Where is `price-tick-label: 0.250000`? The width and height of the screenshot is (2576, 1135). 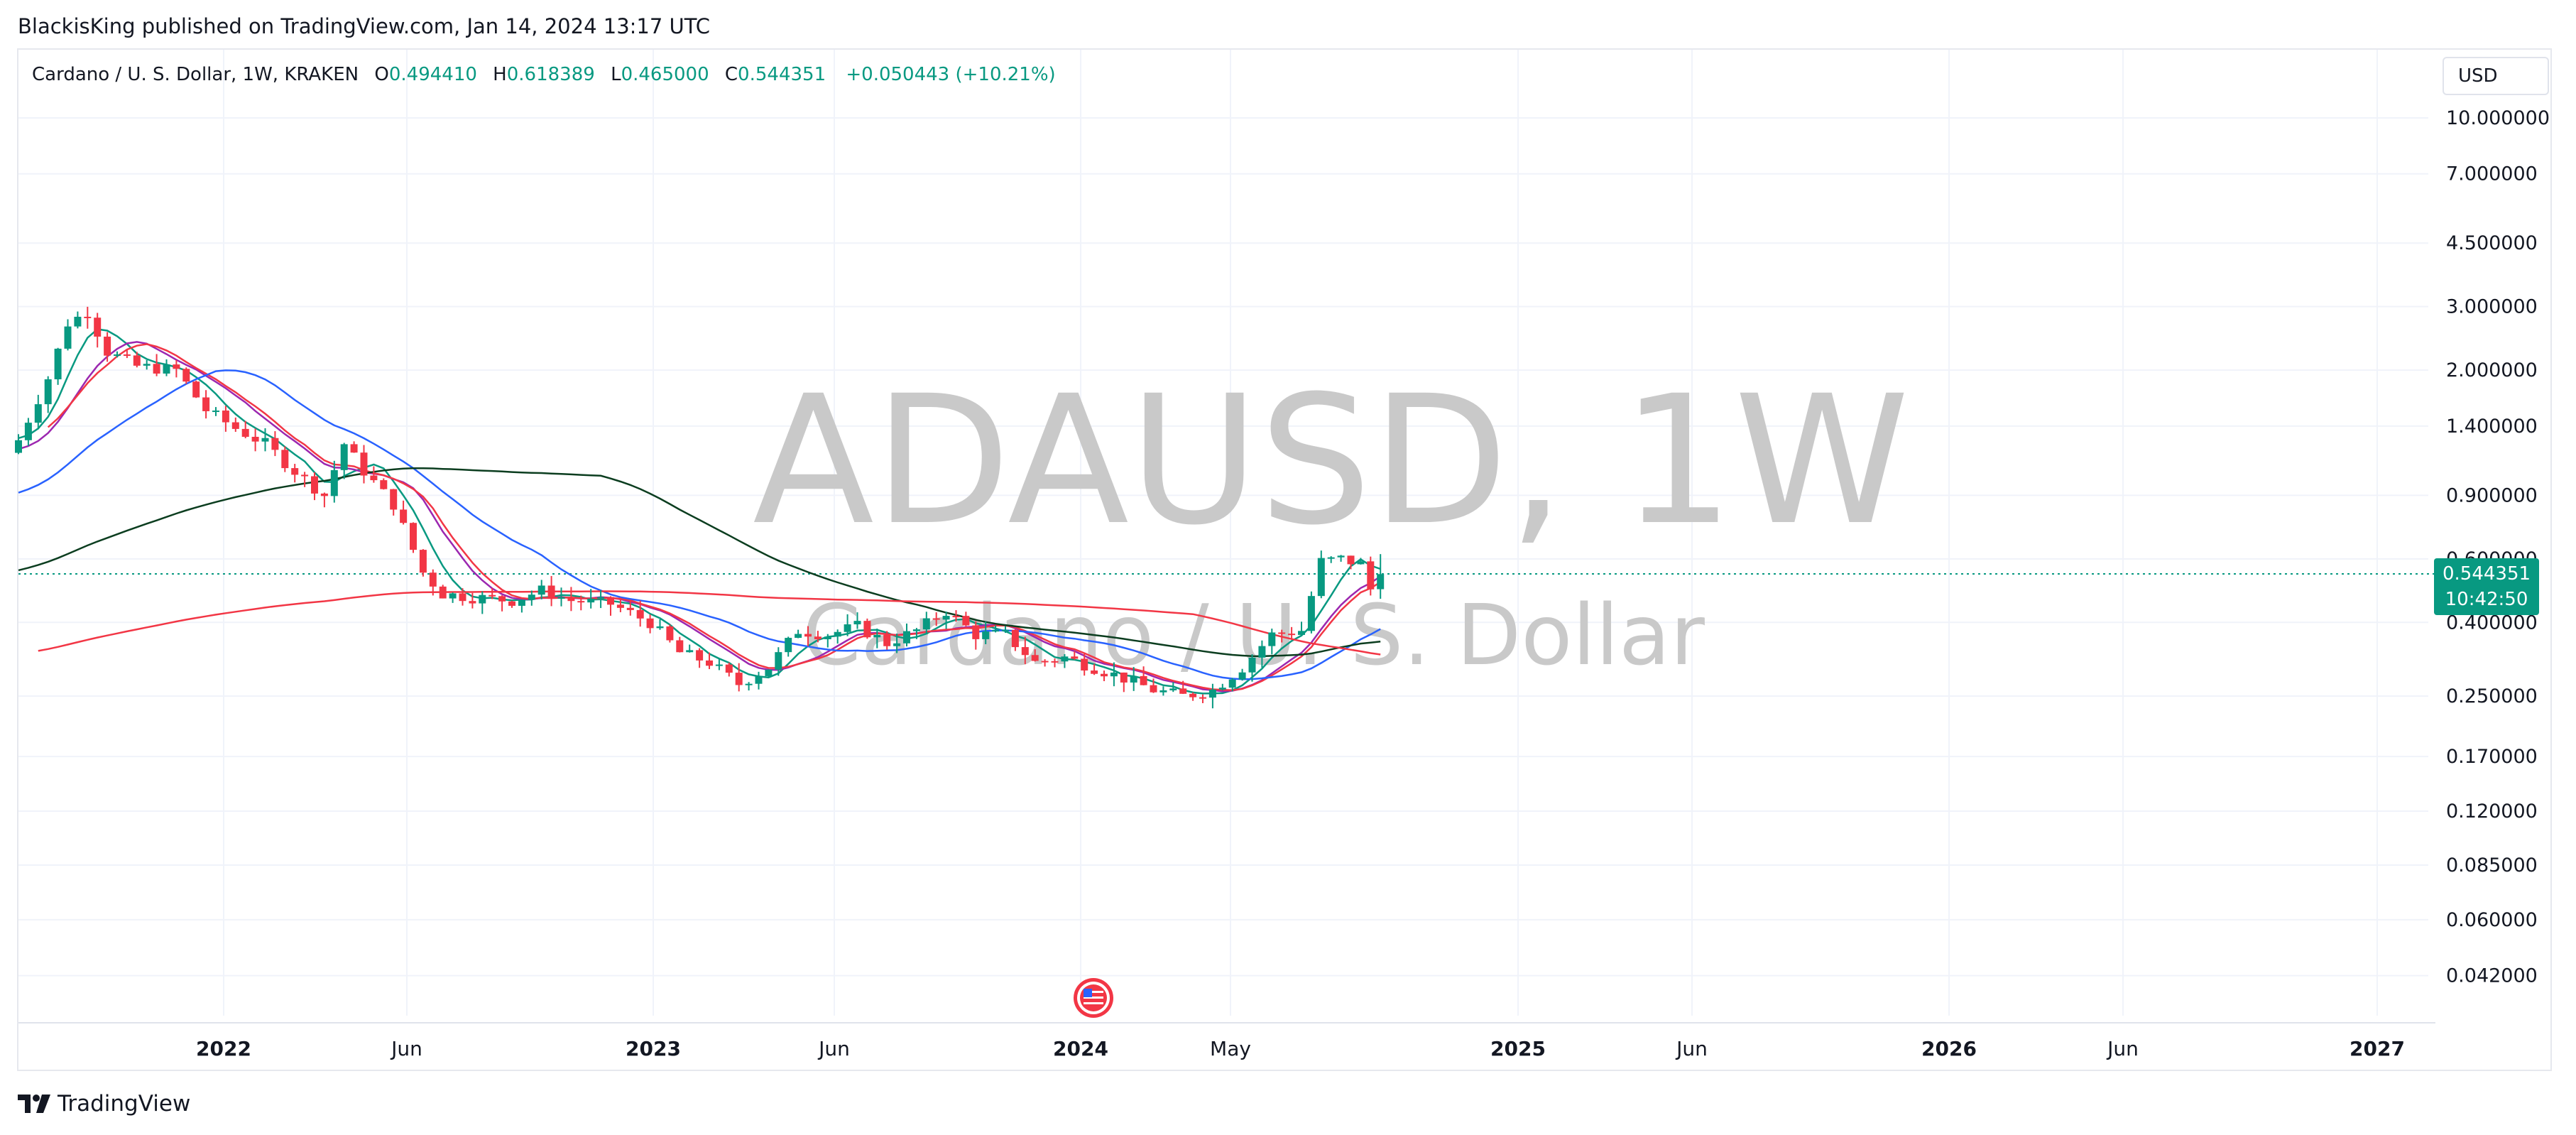
price-tick-label: 0.250000 is located at coordinates (2492, 696).